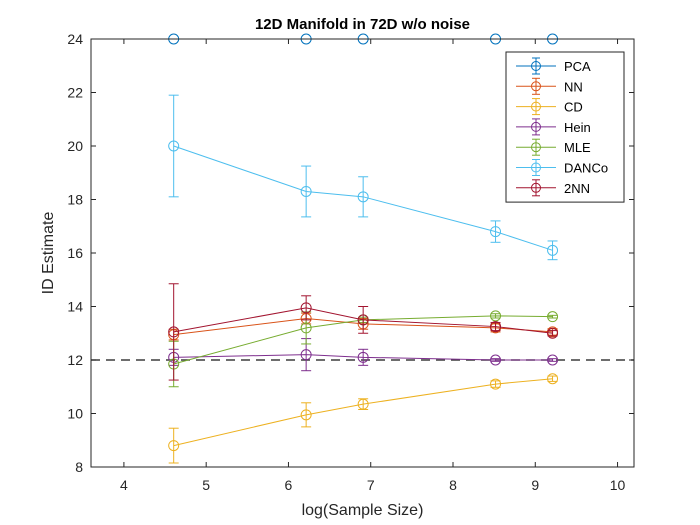 Image resolution: width=700 pixels, height=525 pixels. What do you see at coordinates (553, 147) in the screenshot?
I see `legend-item-mle: MLE` at bounding box center [553, 147].